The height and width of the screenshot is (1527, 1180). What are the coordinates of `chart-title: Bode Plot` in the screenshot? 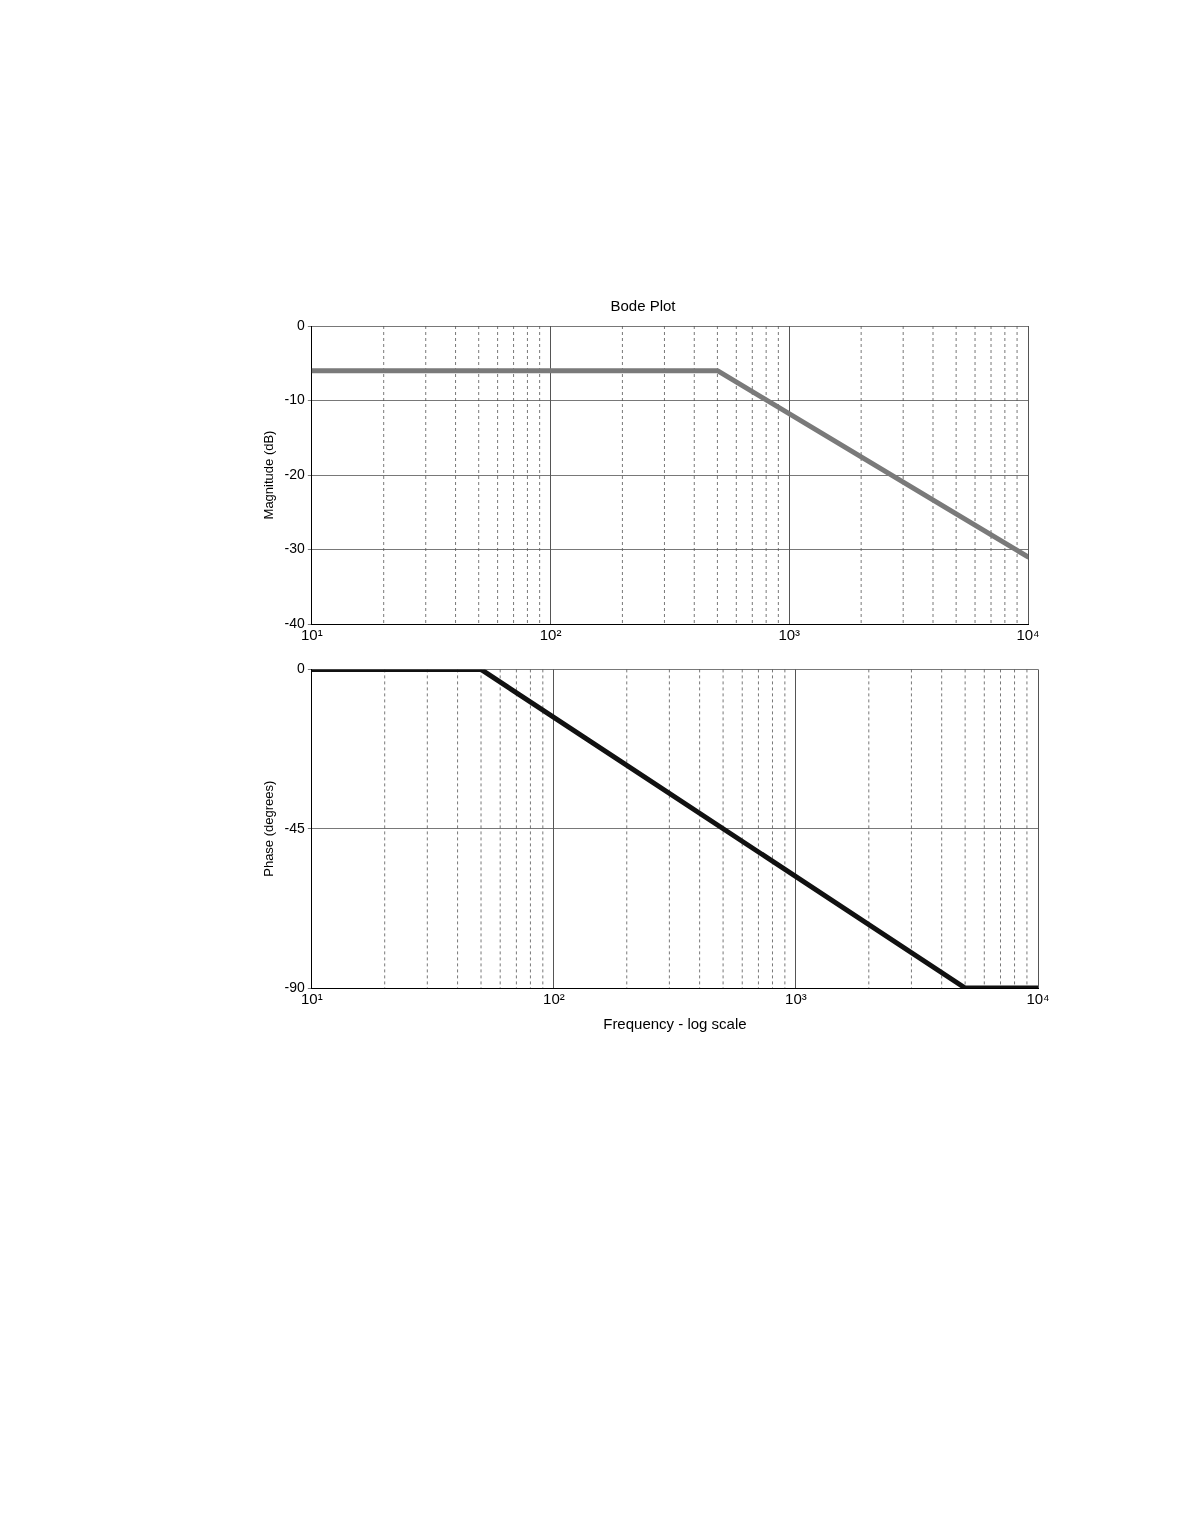 It's located at (643, 306).